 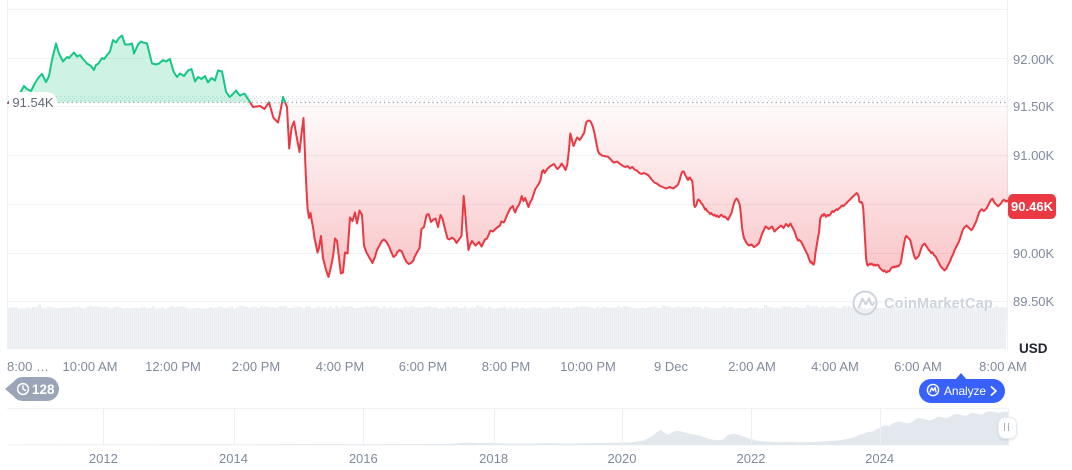 I want to click on svg-text: 128, so click(x=43, y=389).